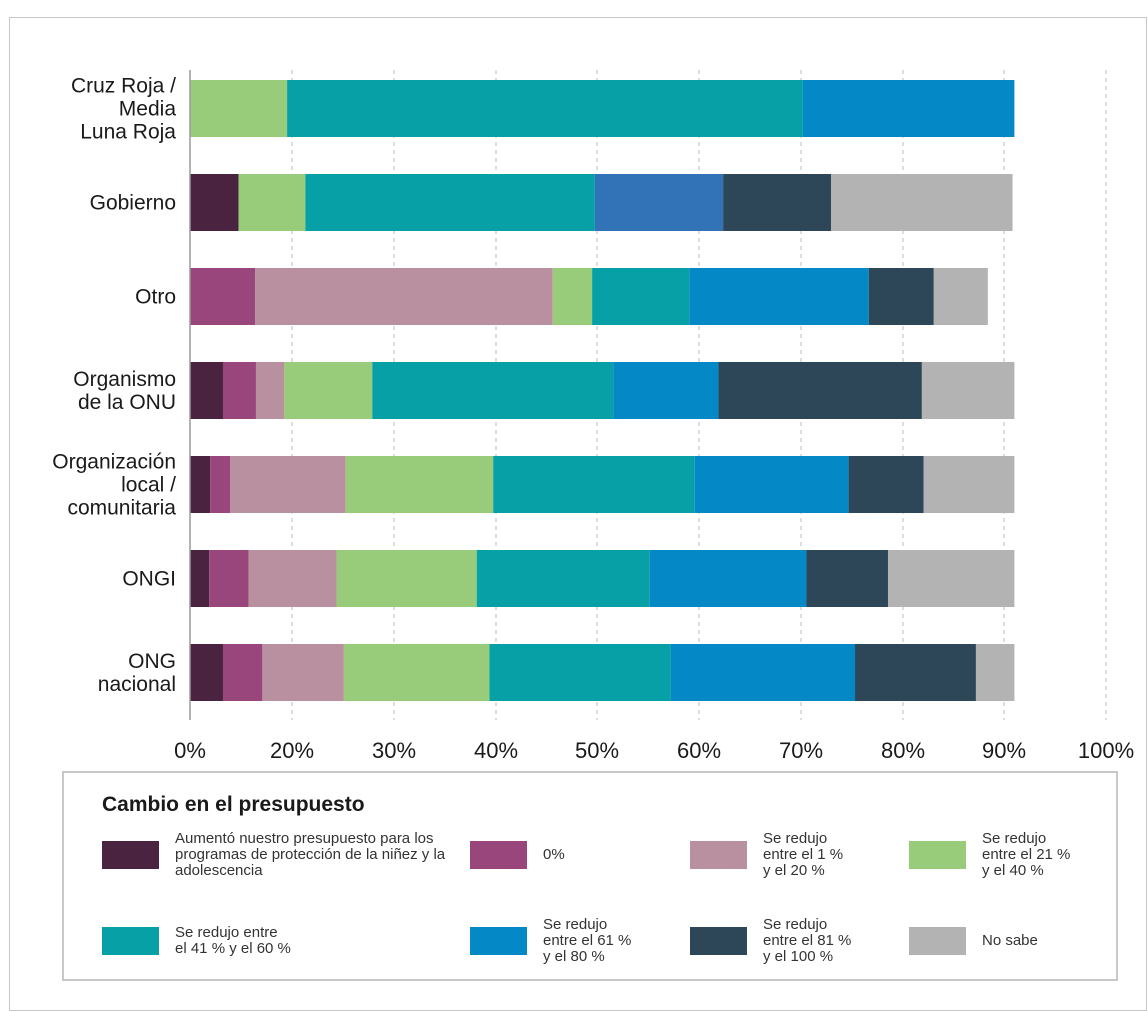  Describe the element at coordinates (123, 109) in the screenshot. I see `category-label: Cruz Roja / Media Luna Roja` at that location.